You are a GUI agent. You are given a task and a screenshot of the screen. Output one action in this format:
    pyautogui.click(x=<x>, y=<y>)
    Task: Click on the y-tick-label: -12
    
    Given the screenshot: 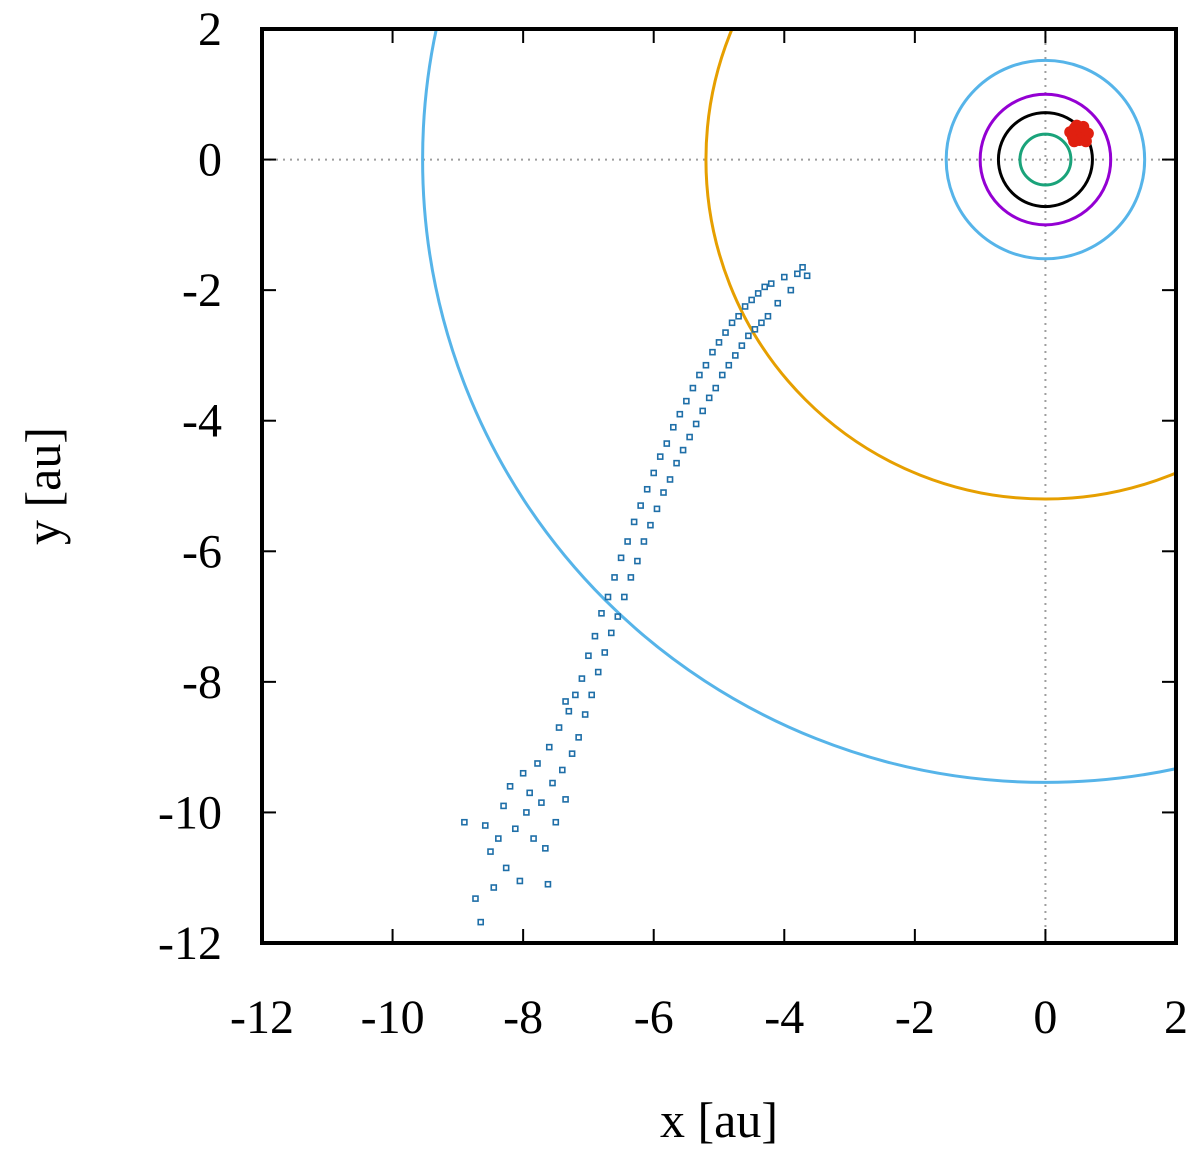 What is the action you would take?
    pyautogui.click(x=190, y=943)
    